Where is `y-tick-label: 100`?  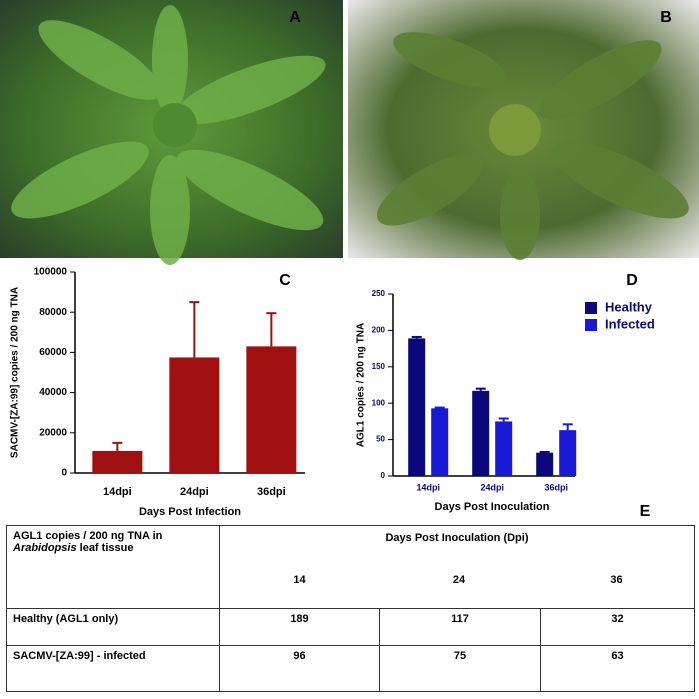 y-tick-label: 100 is located at coordinates (379, 402).